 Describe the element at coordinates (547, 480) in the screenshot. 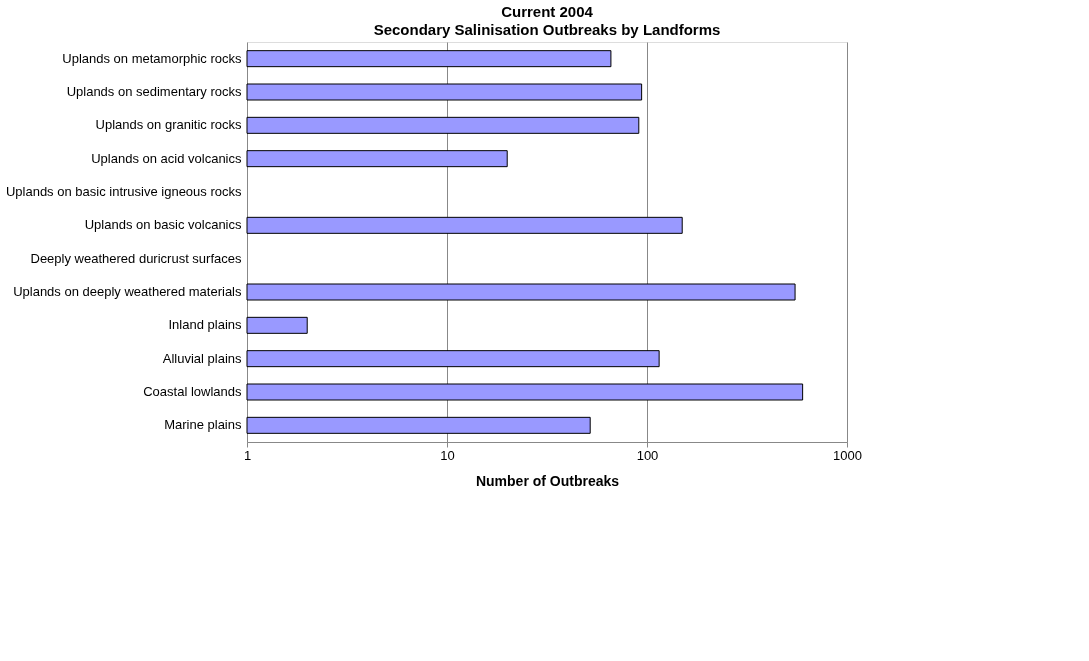

I see `x-axis-title: Number of Outbreaks` at that location.